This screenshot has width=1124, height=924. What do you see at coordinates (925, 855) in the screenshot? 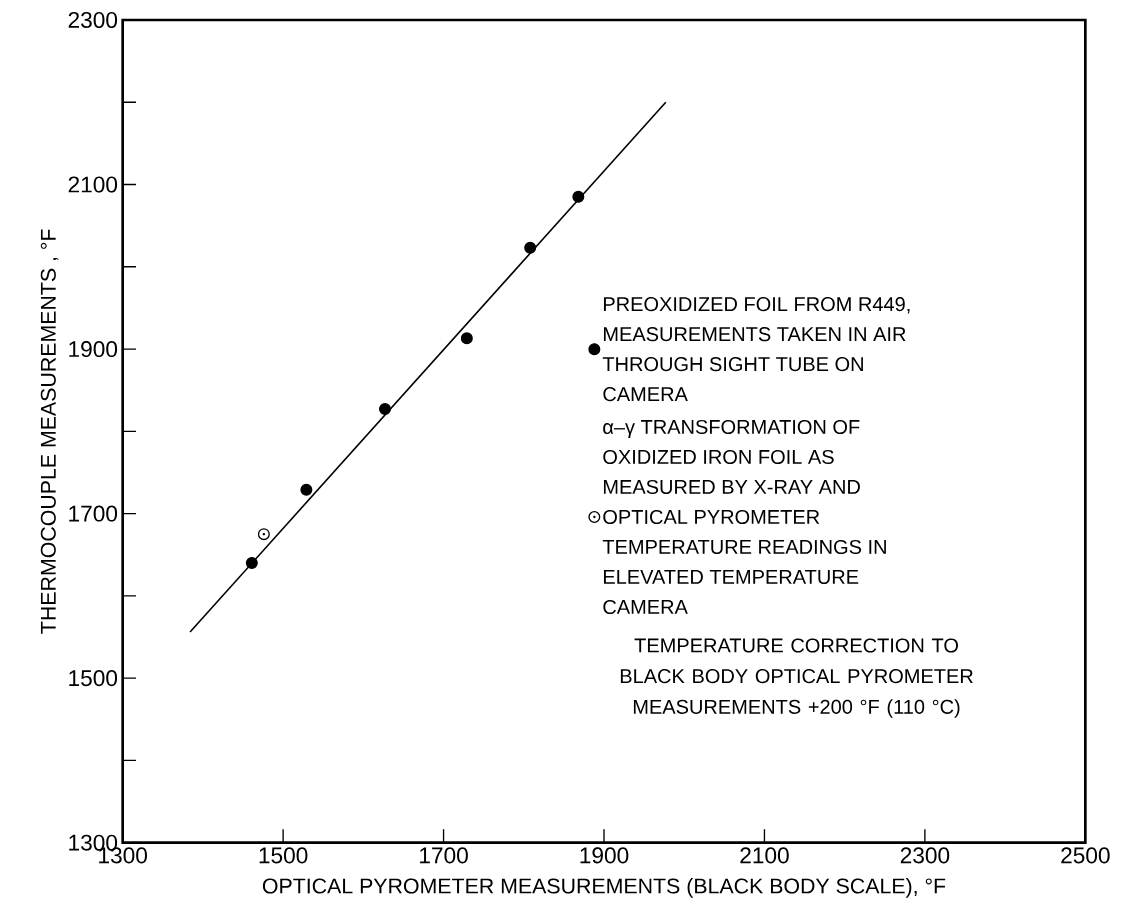
I see `x-tick-label: 2300` at bounding box center [925, 855].